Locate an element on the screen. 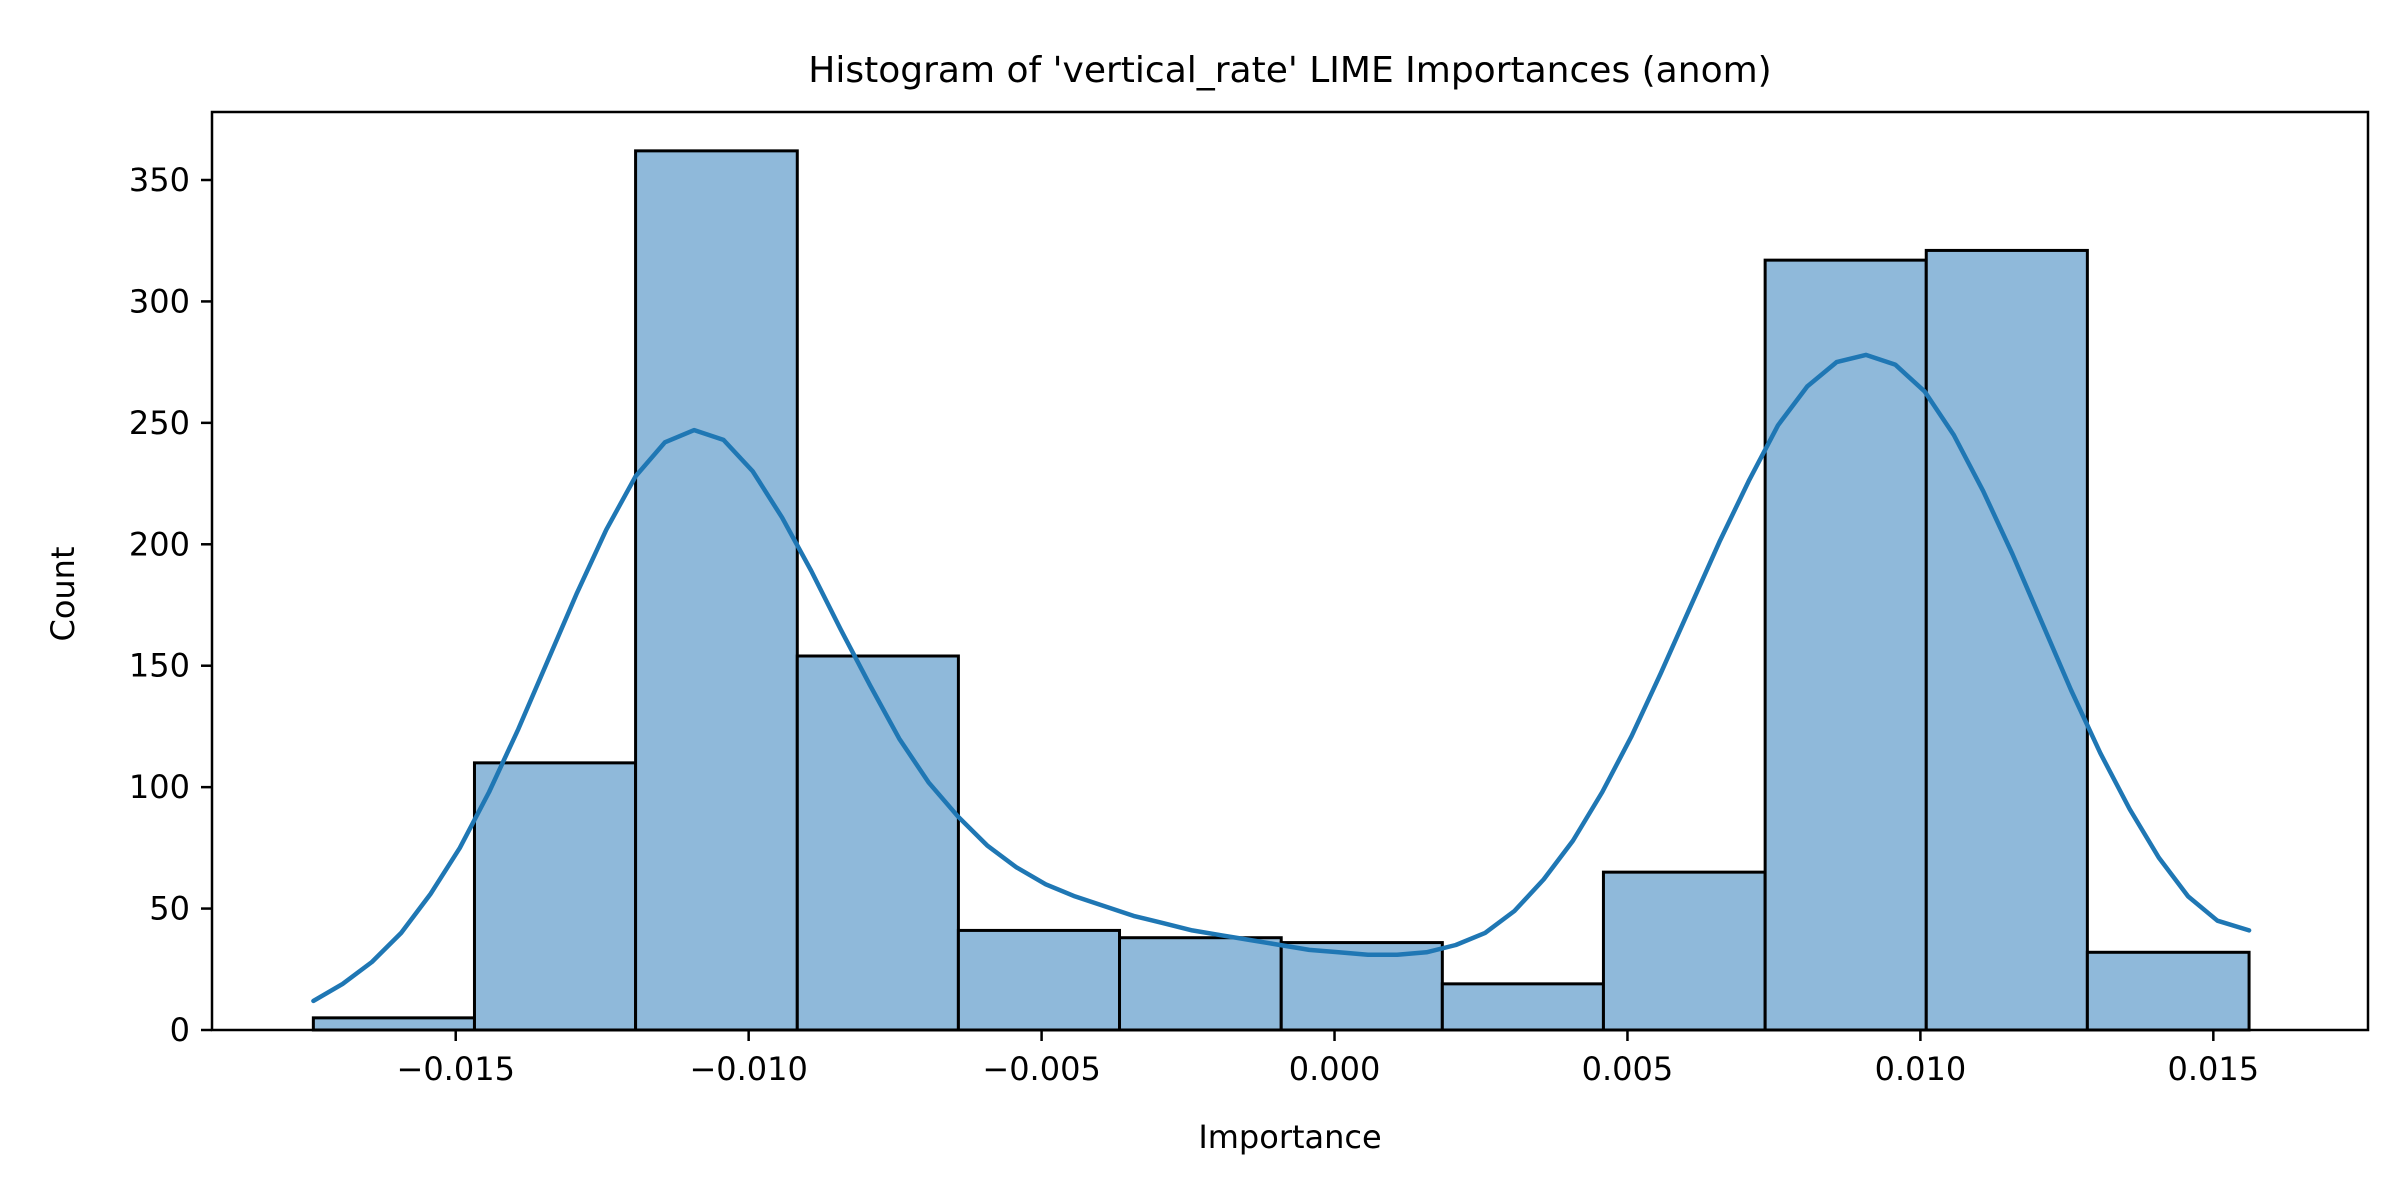 The width and height of the screenshot is (2400, 1204). y-tick-label: 200 is located at coordinates (159, 544).